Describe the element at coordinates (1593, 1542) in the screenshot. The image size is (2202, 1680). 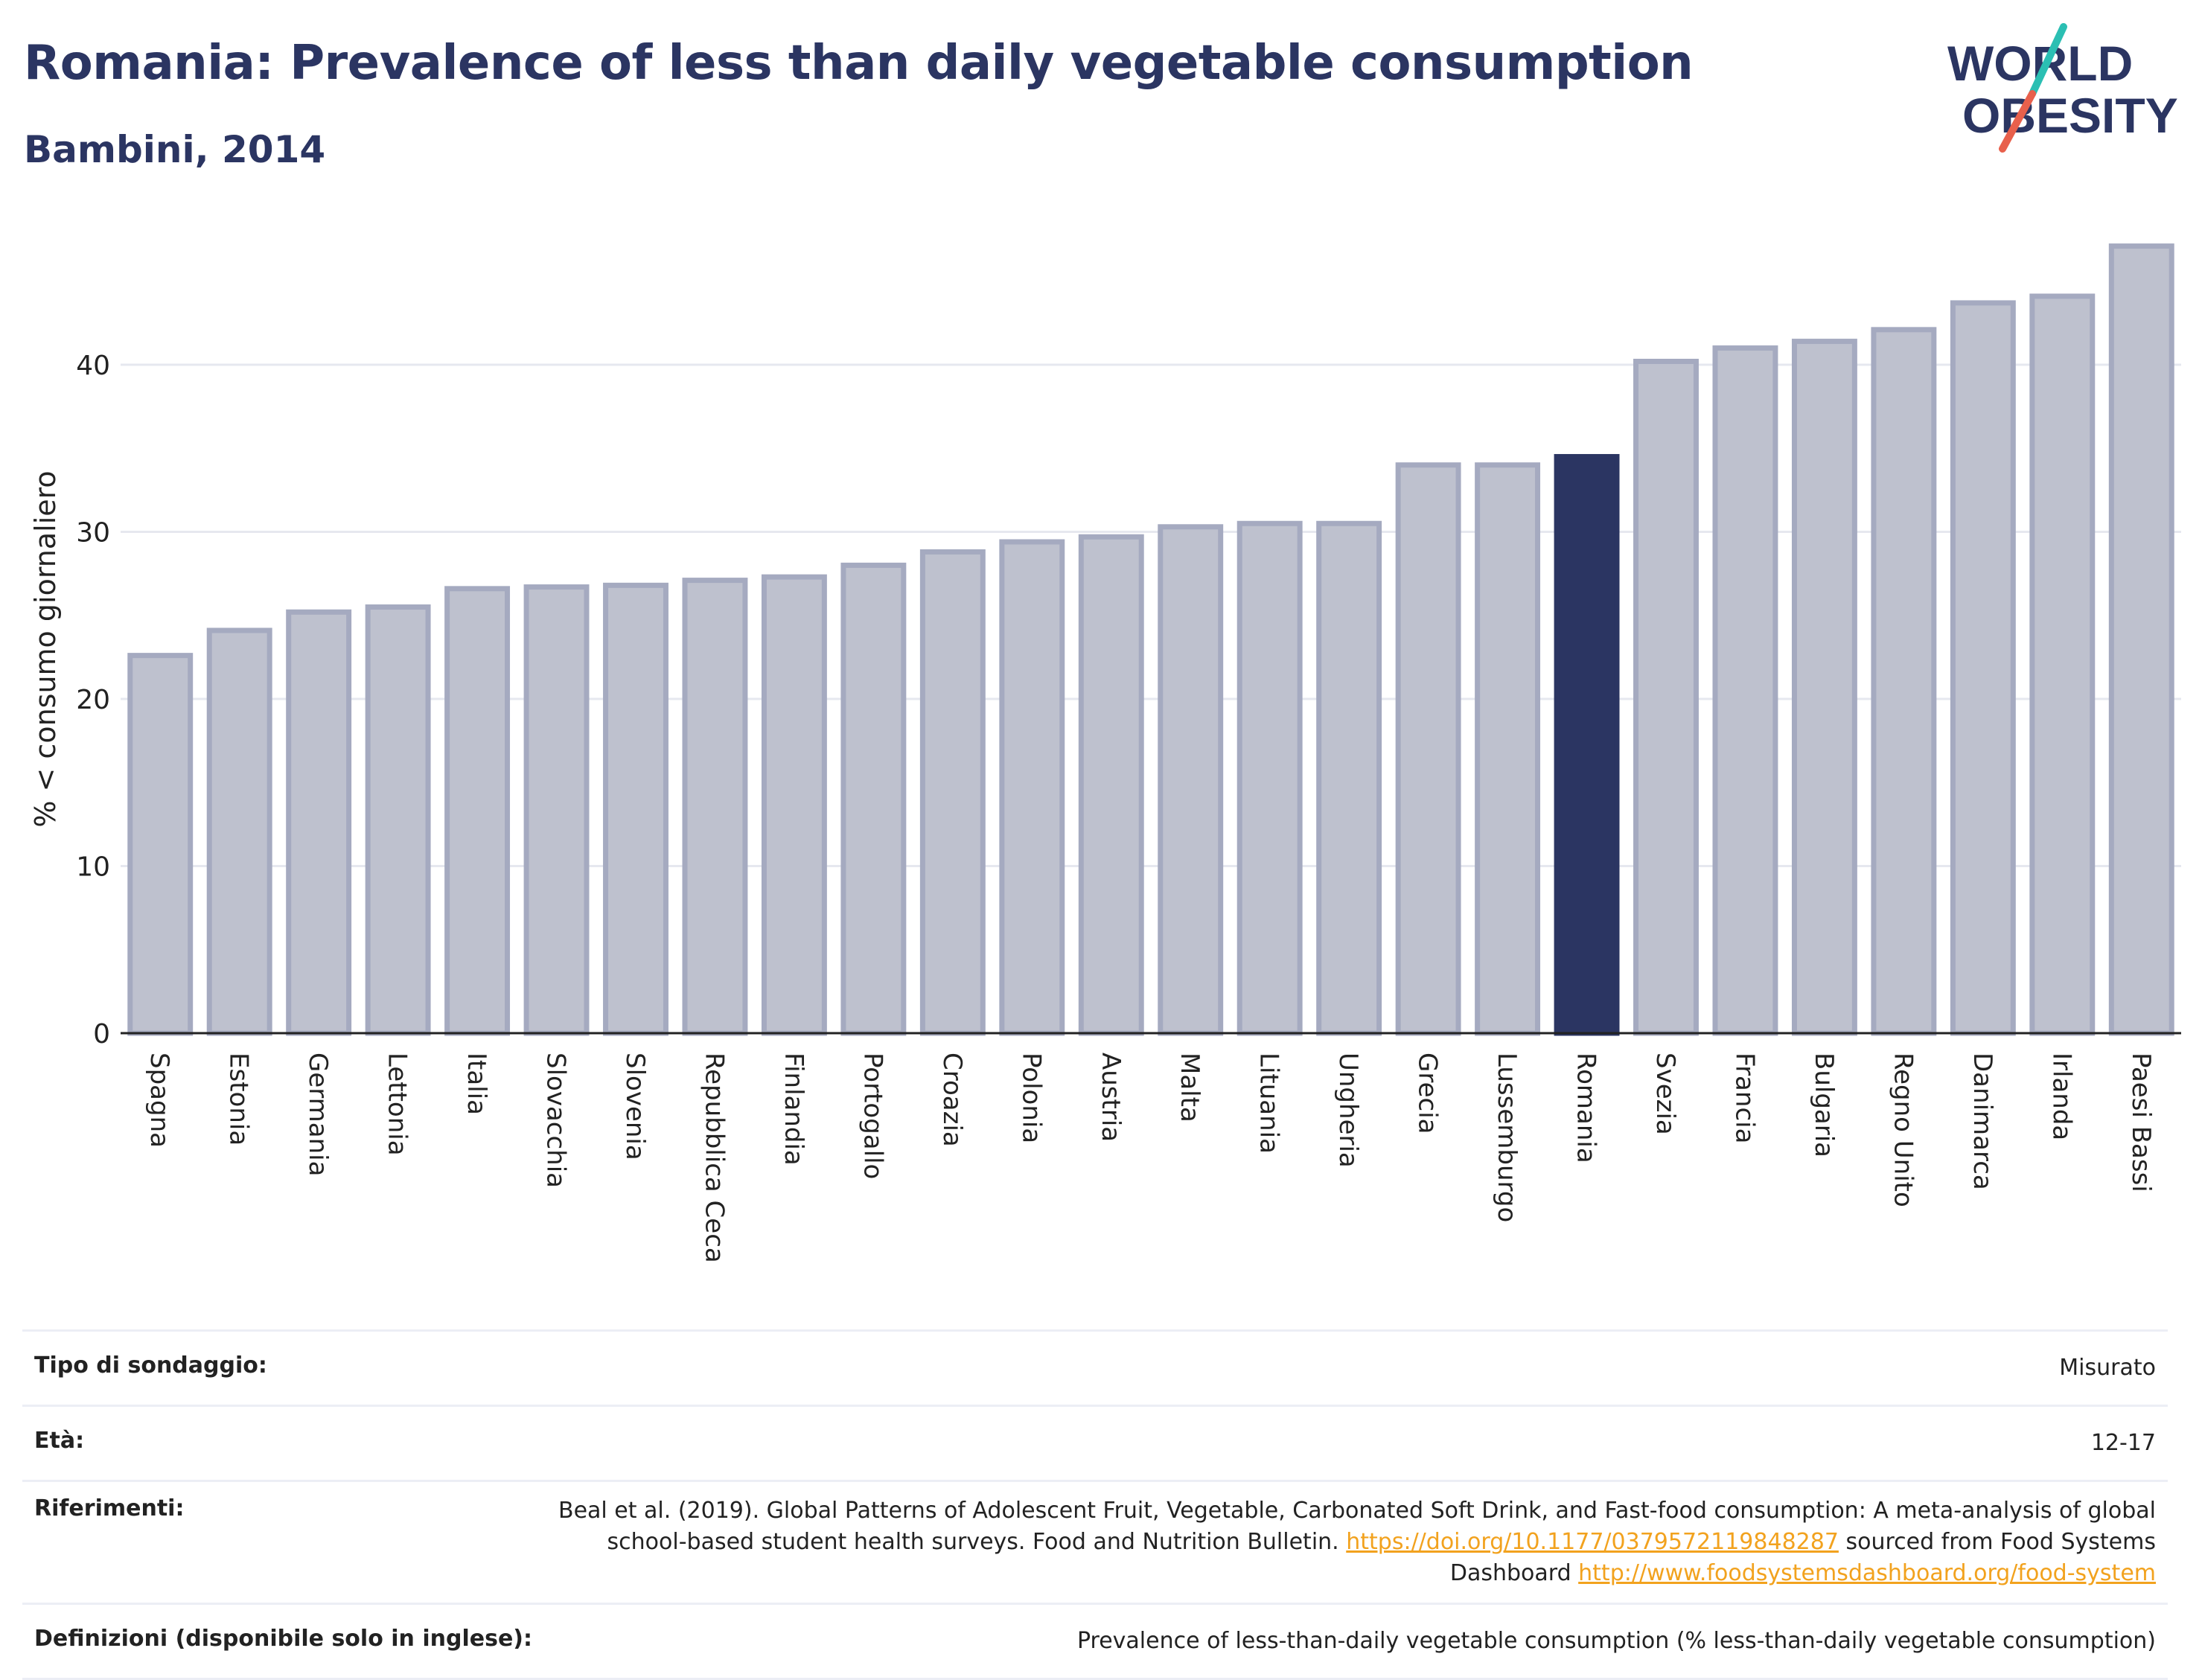
I see `doi-link: https://doi.org/10.1177/0379572119848287` at that location.